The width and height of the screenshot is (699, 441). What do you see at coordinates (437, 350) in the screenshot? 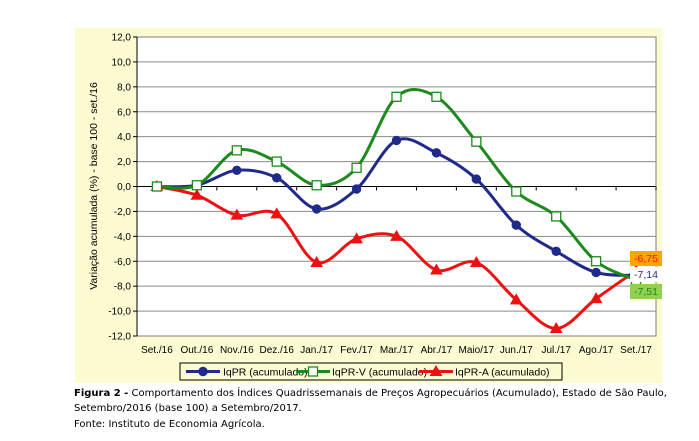
I see `x-tick-label: Abr./17` at bounding box center [437, 350].